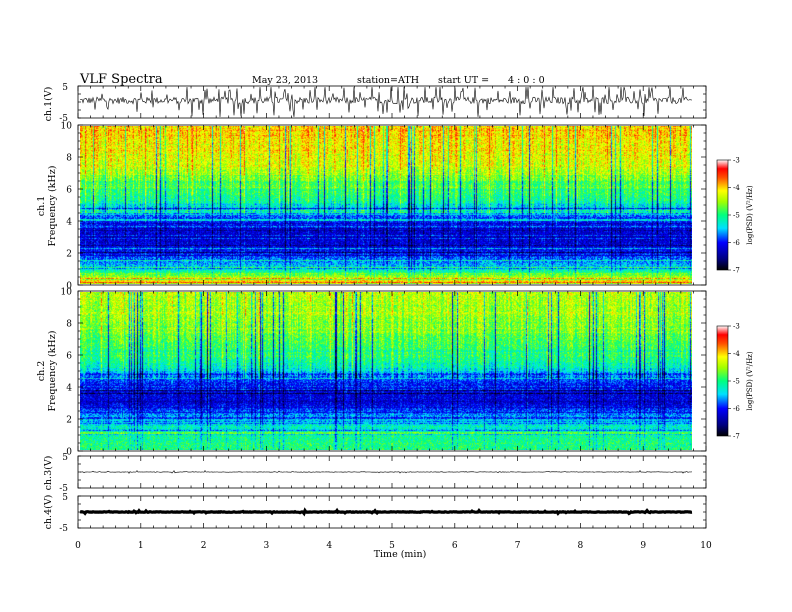 The image size is (792, 612). I want to click on ch1-waveform-line, so click(386, 102).